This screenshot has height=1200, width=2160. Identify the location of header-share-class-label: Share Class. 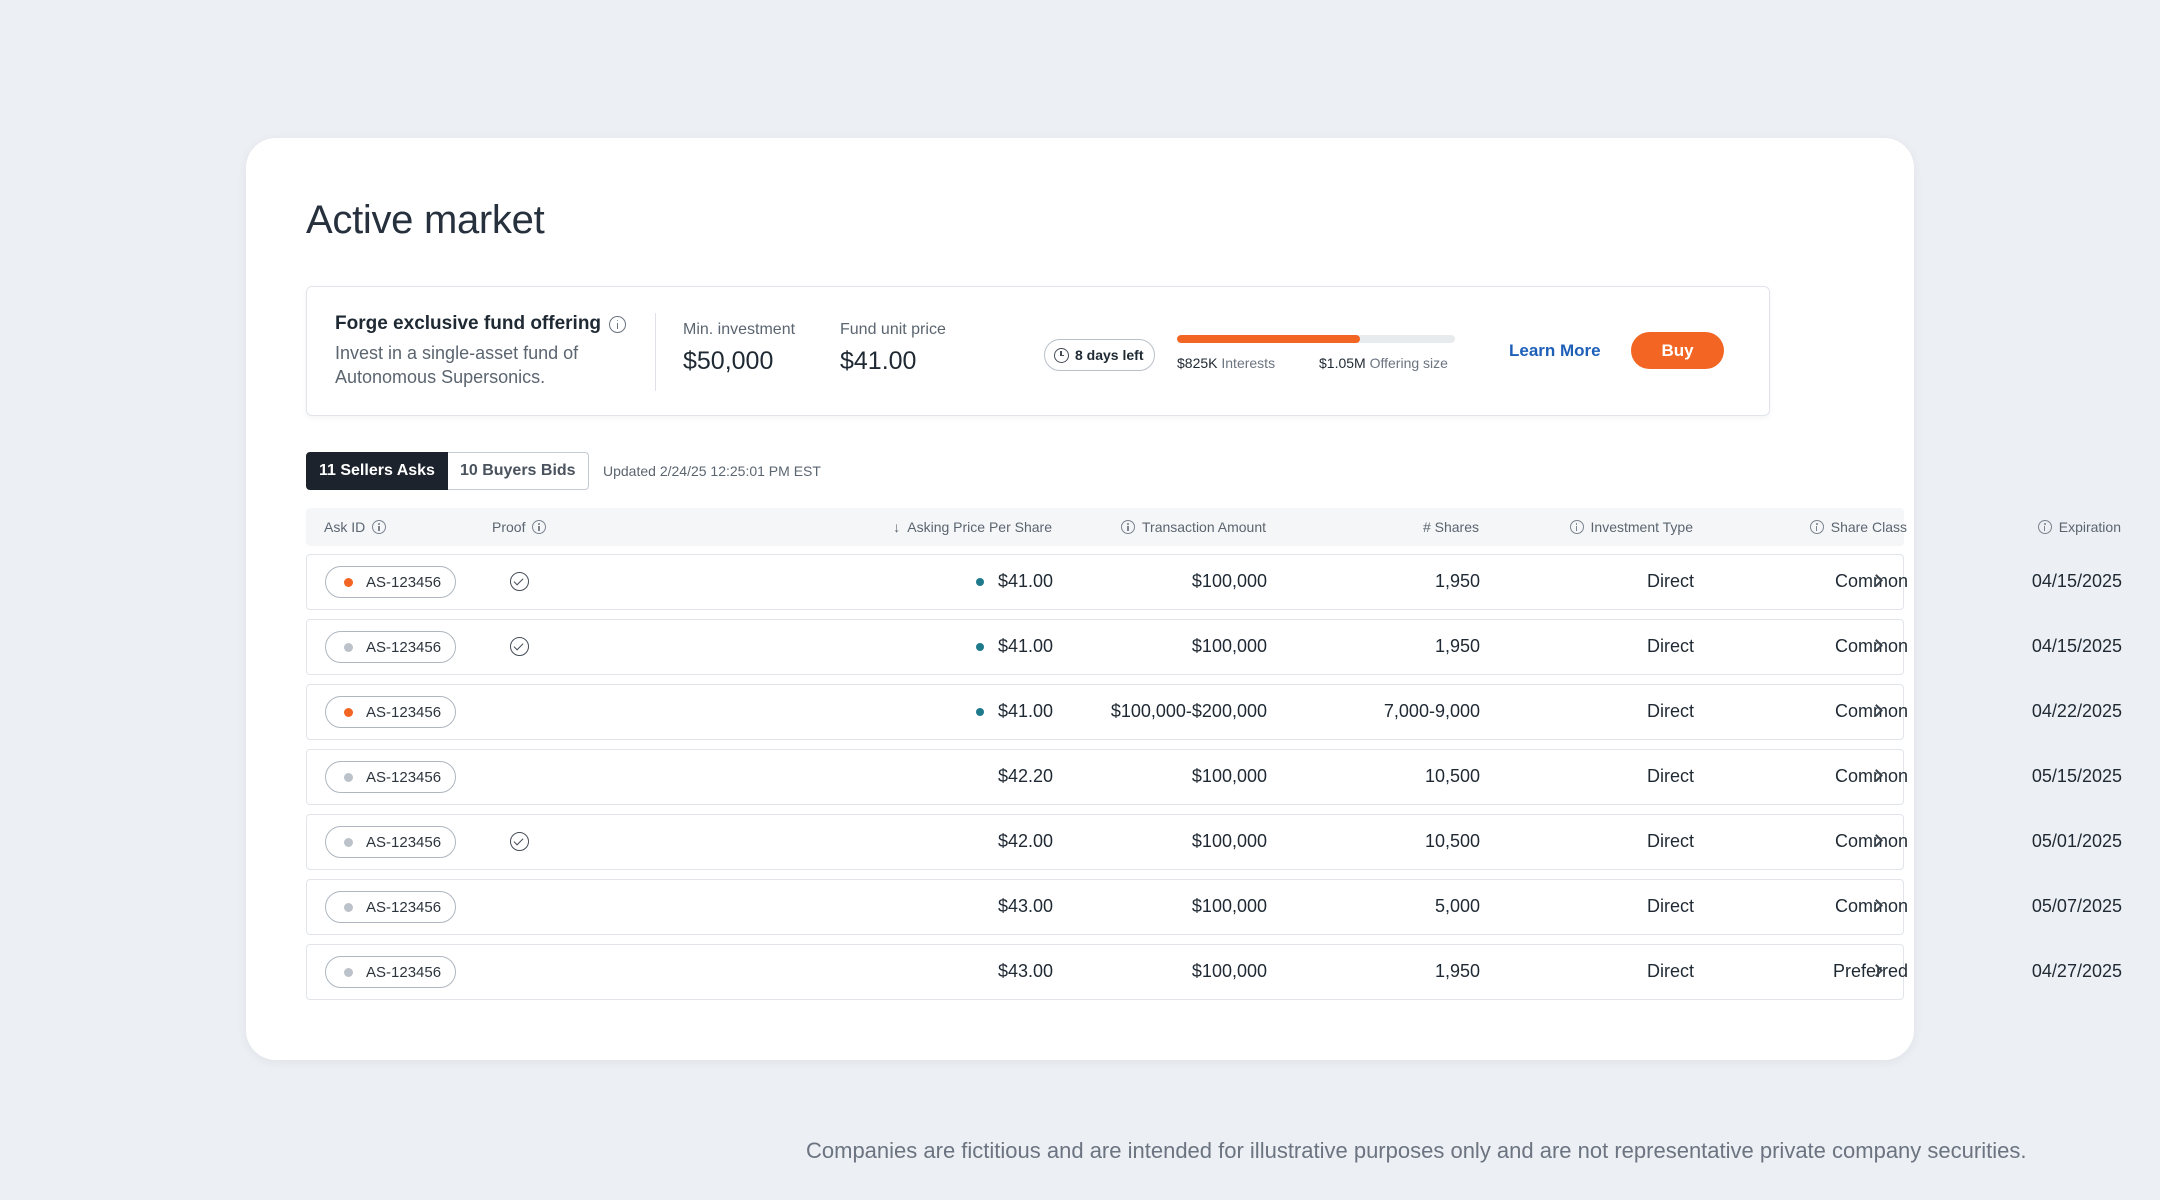
(1868, 527).